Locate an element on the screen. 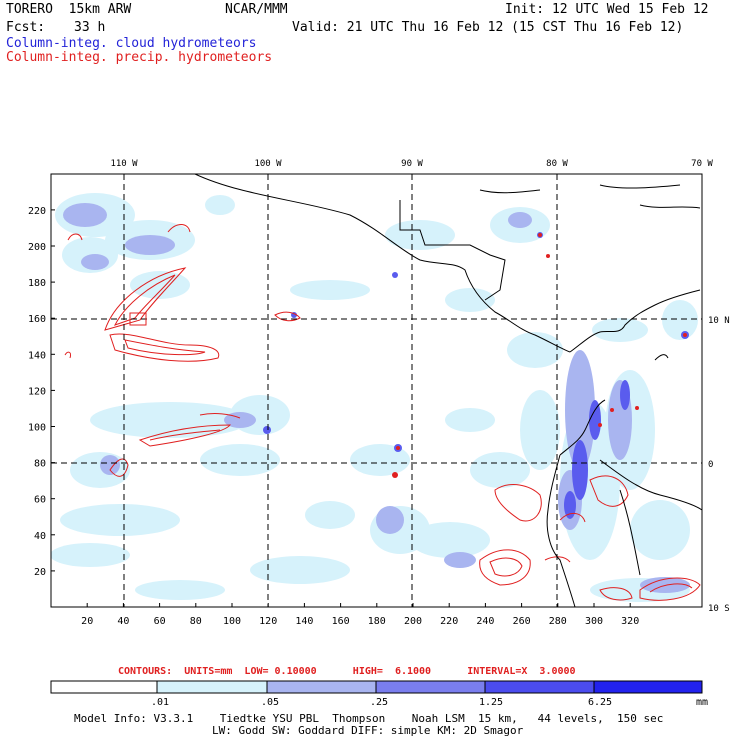 This screenshot has height=740, width=740. y-grid-label: 20 is located at coordinates (40, 572).